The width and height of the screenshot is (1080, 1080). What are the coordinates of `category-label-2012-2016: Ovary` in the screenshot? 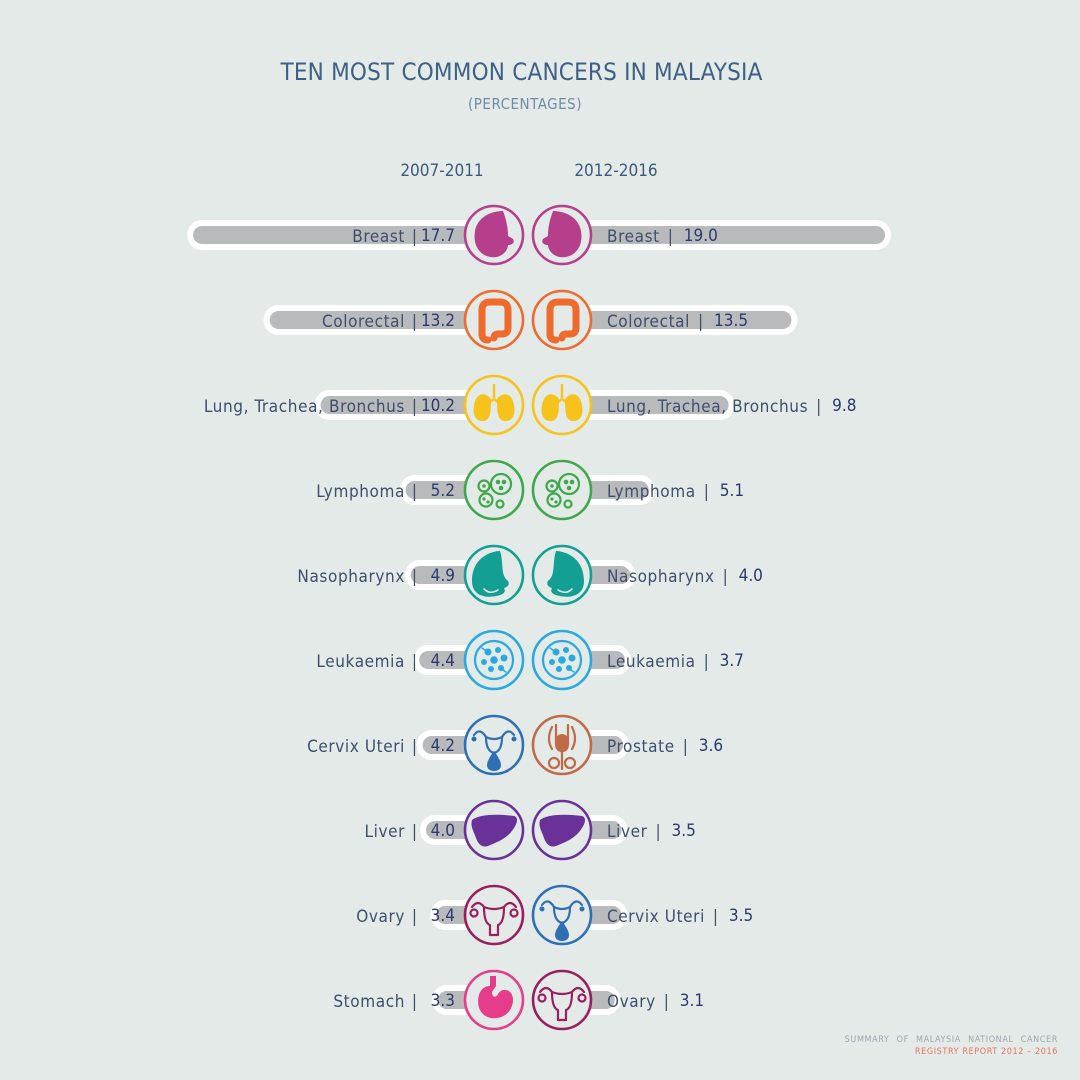 It's located at (631, 1002).